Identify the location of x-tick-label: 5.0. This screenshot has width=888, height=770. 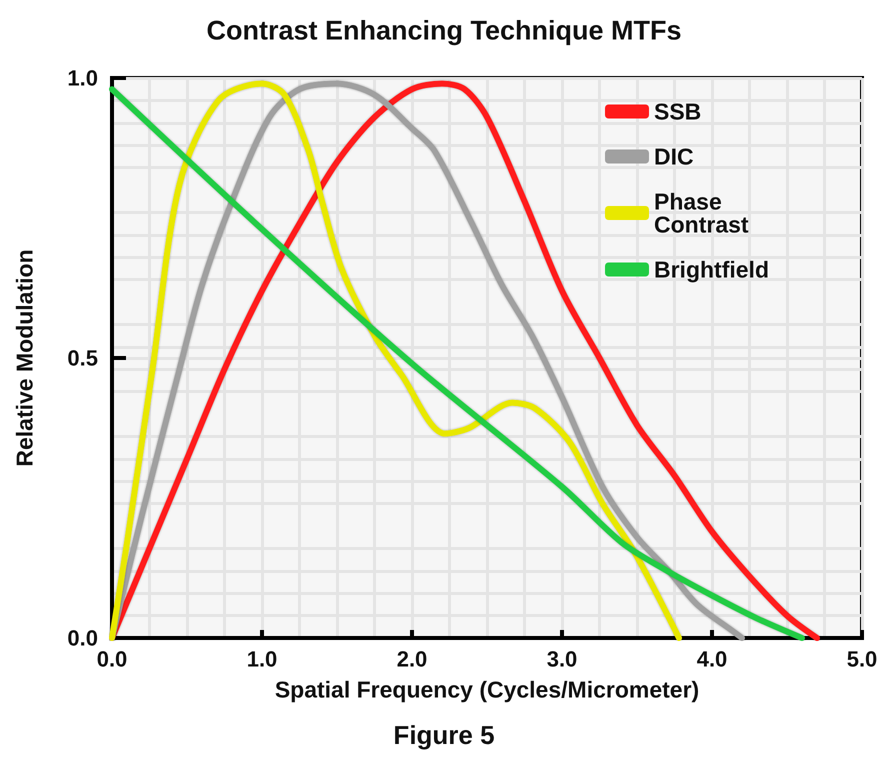
(862, 659).